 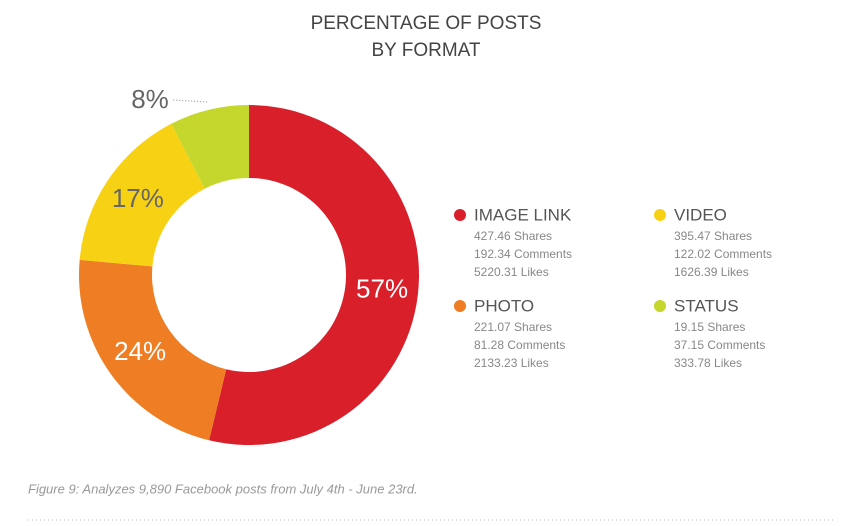 What do you see at coordinates (150, 99) in the screenshot?
I see `data-label: 8%` at bounding box center [150, 99].